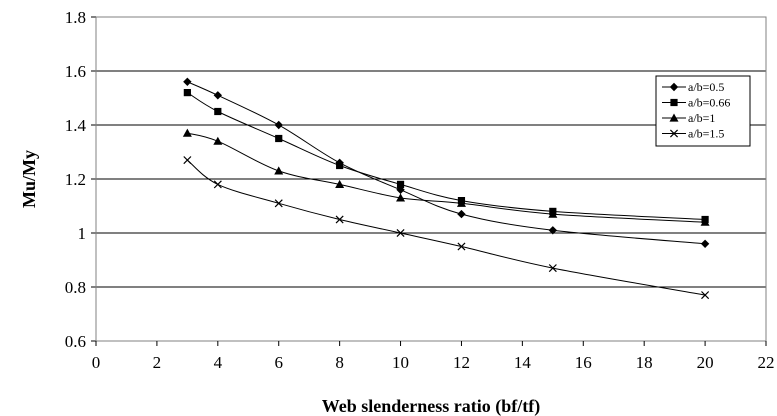 Image resolution: width=777 pixels, height=416 pixels. Describe the element at coordinates (96, 362) in the screenshot. I see `x-tick-label: 0` at that location.